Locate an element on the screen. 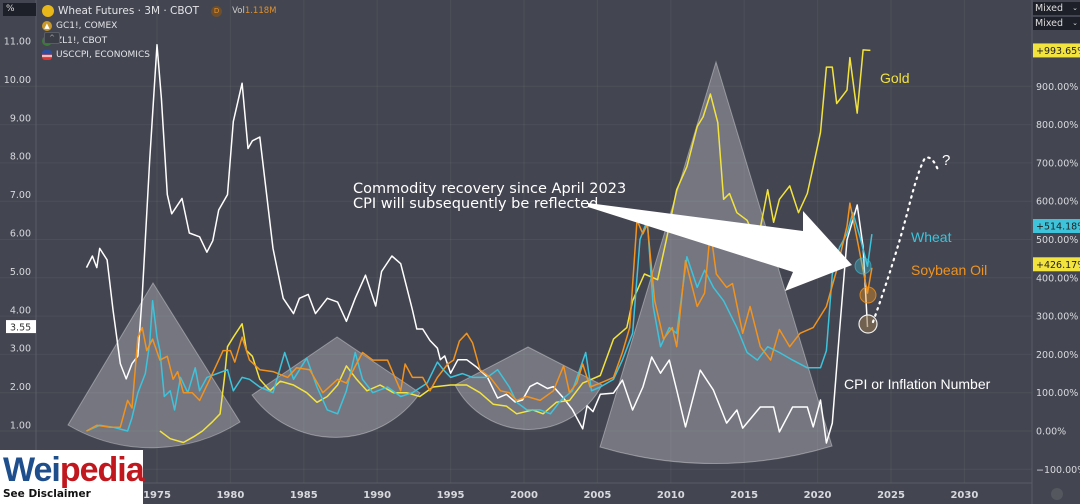  right-axis-tick-label: 0.00% is located at coordinates (1051, 432).